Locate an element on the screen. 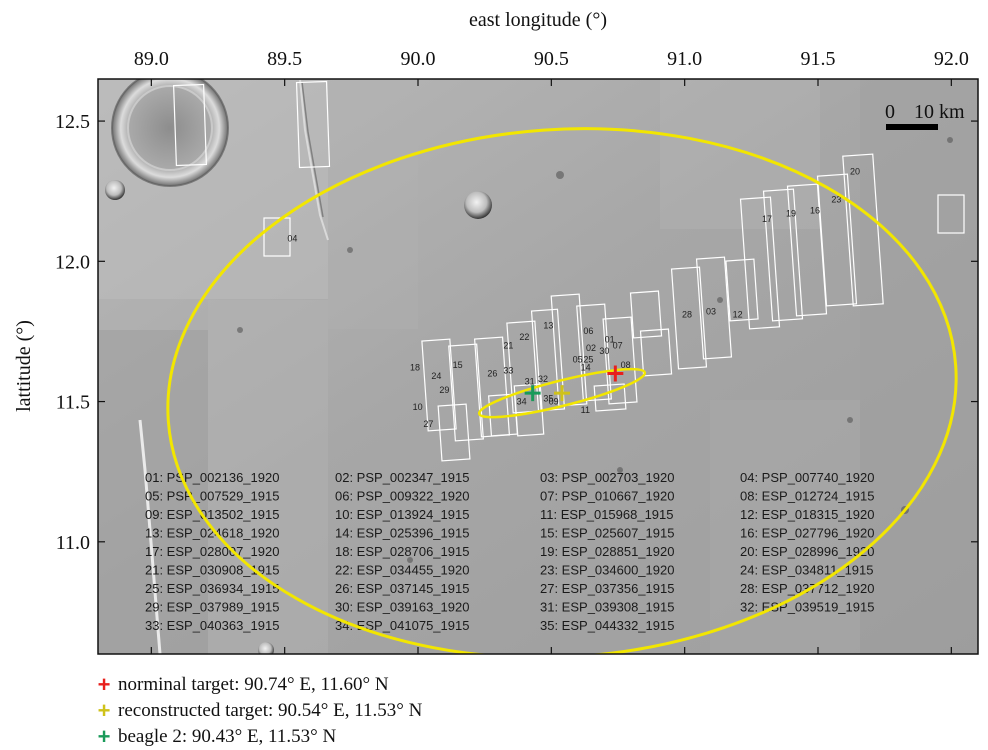 The height and width of the screenshot is (750, 988). image-list-entry: 23: ESP_034600_1920 is located at coordinates (607, 570).